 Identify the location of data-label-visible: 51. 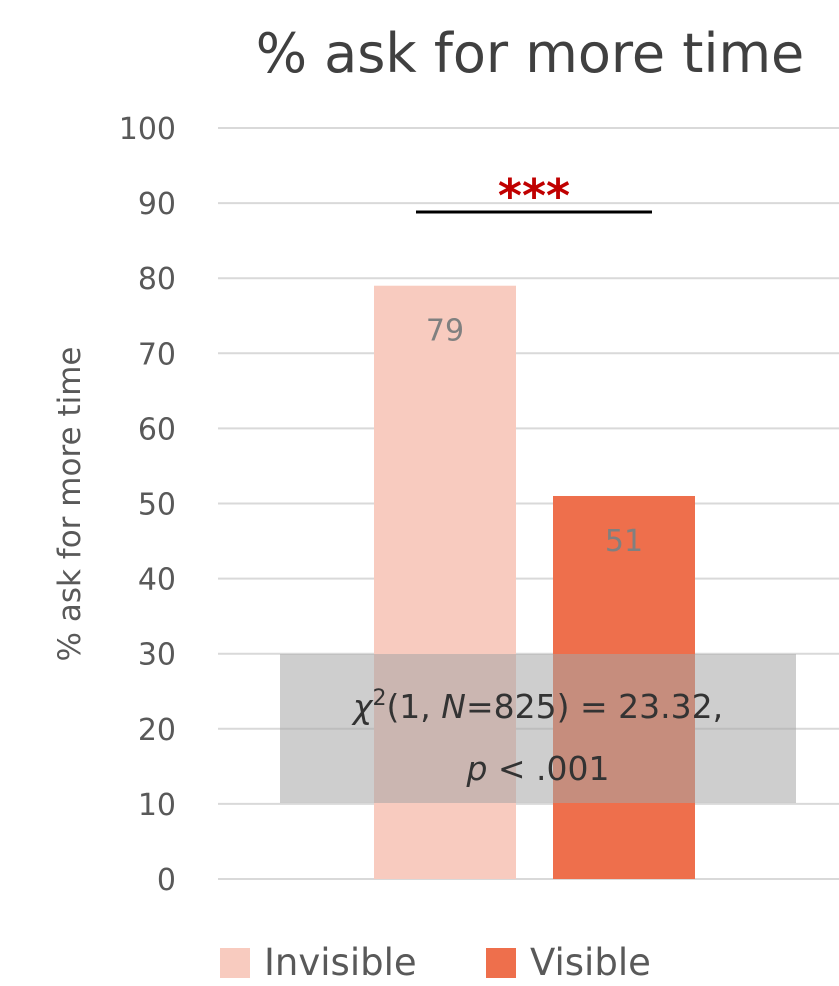
(624, 541).